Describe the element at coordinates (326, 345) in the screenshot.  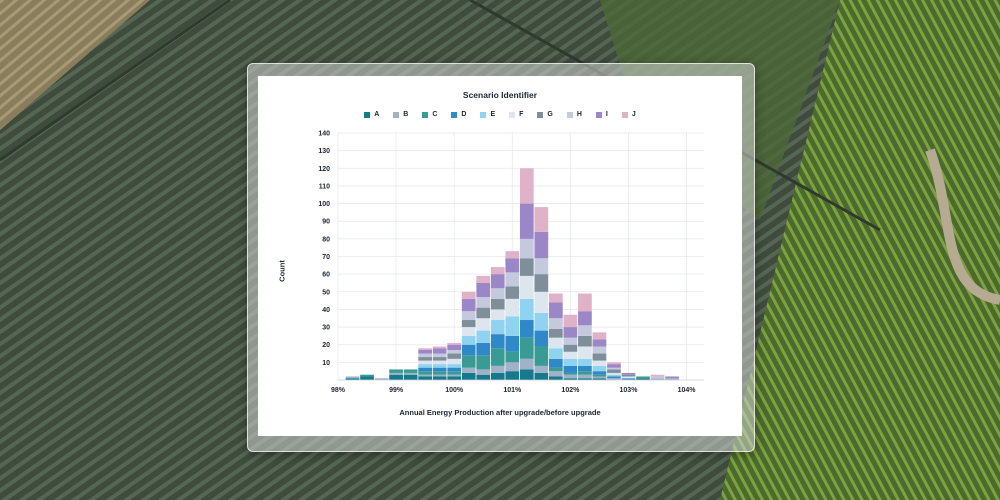
I see `y-tick-label: 20` at that location.